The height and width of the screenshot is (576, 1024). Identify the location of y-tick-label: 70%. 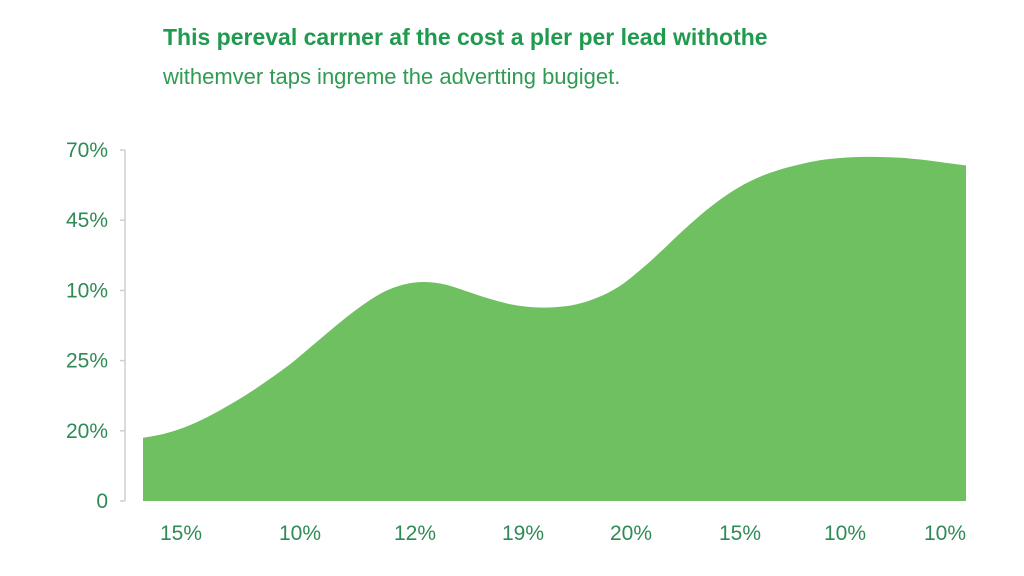
(87, 150).